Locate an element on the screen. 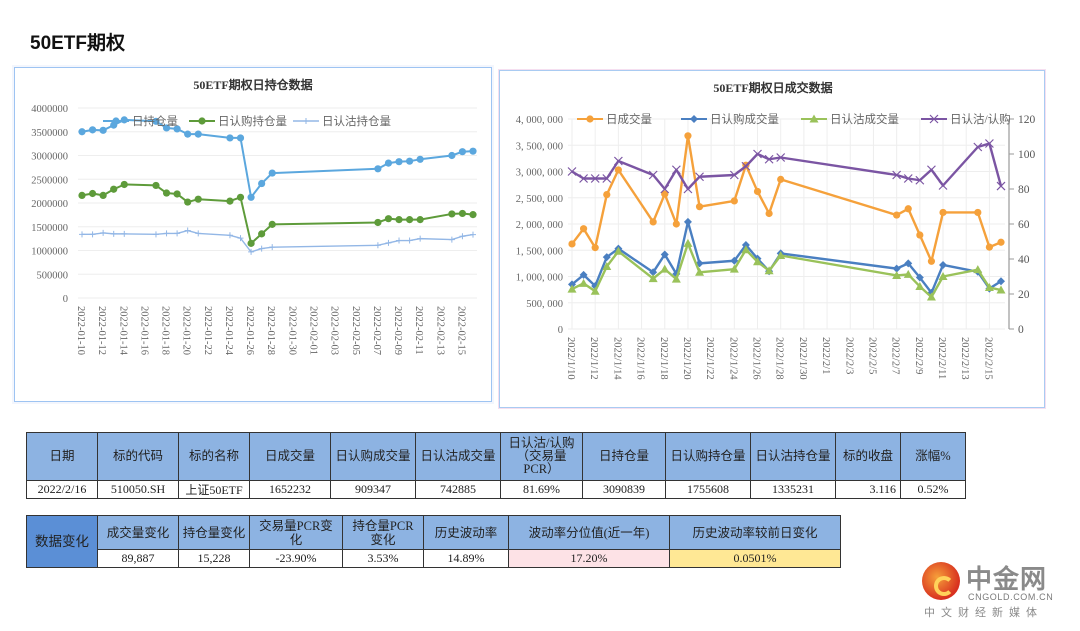  cell-put-oi: 1335231 is located at coordinates (793, 489).